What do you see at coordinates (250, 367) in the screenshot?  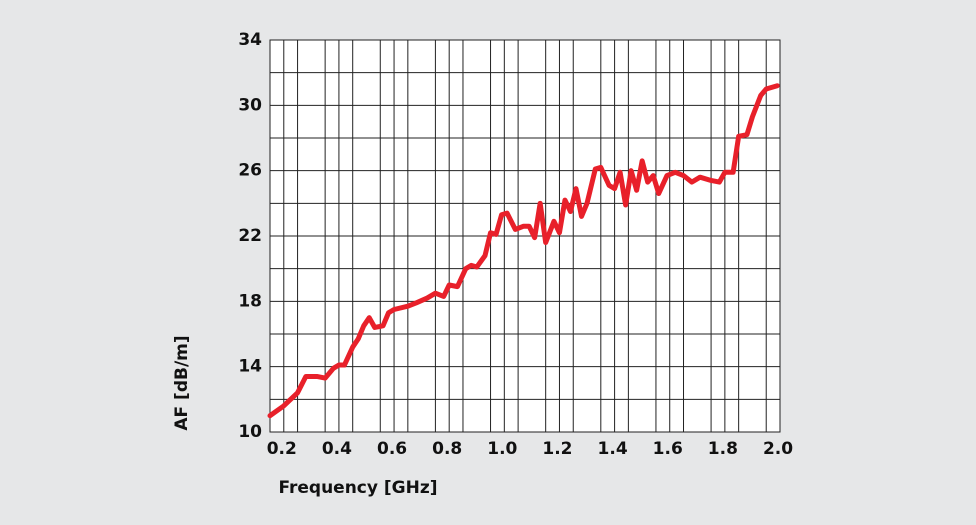 I see `y-tick-label: 14` at bounding box center [250, 367].